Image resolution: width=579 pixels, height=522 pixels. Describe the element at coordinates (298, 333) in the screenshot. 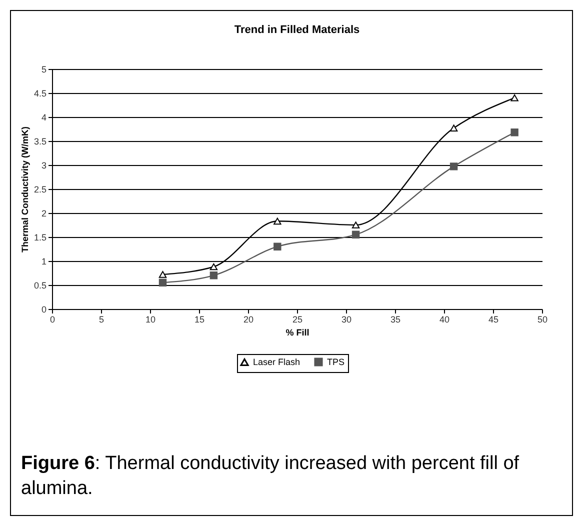

I see `x-axis-title: % Fill` at that location.